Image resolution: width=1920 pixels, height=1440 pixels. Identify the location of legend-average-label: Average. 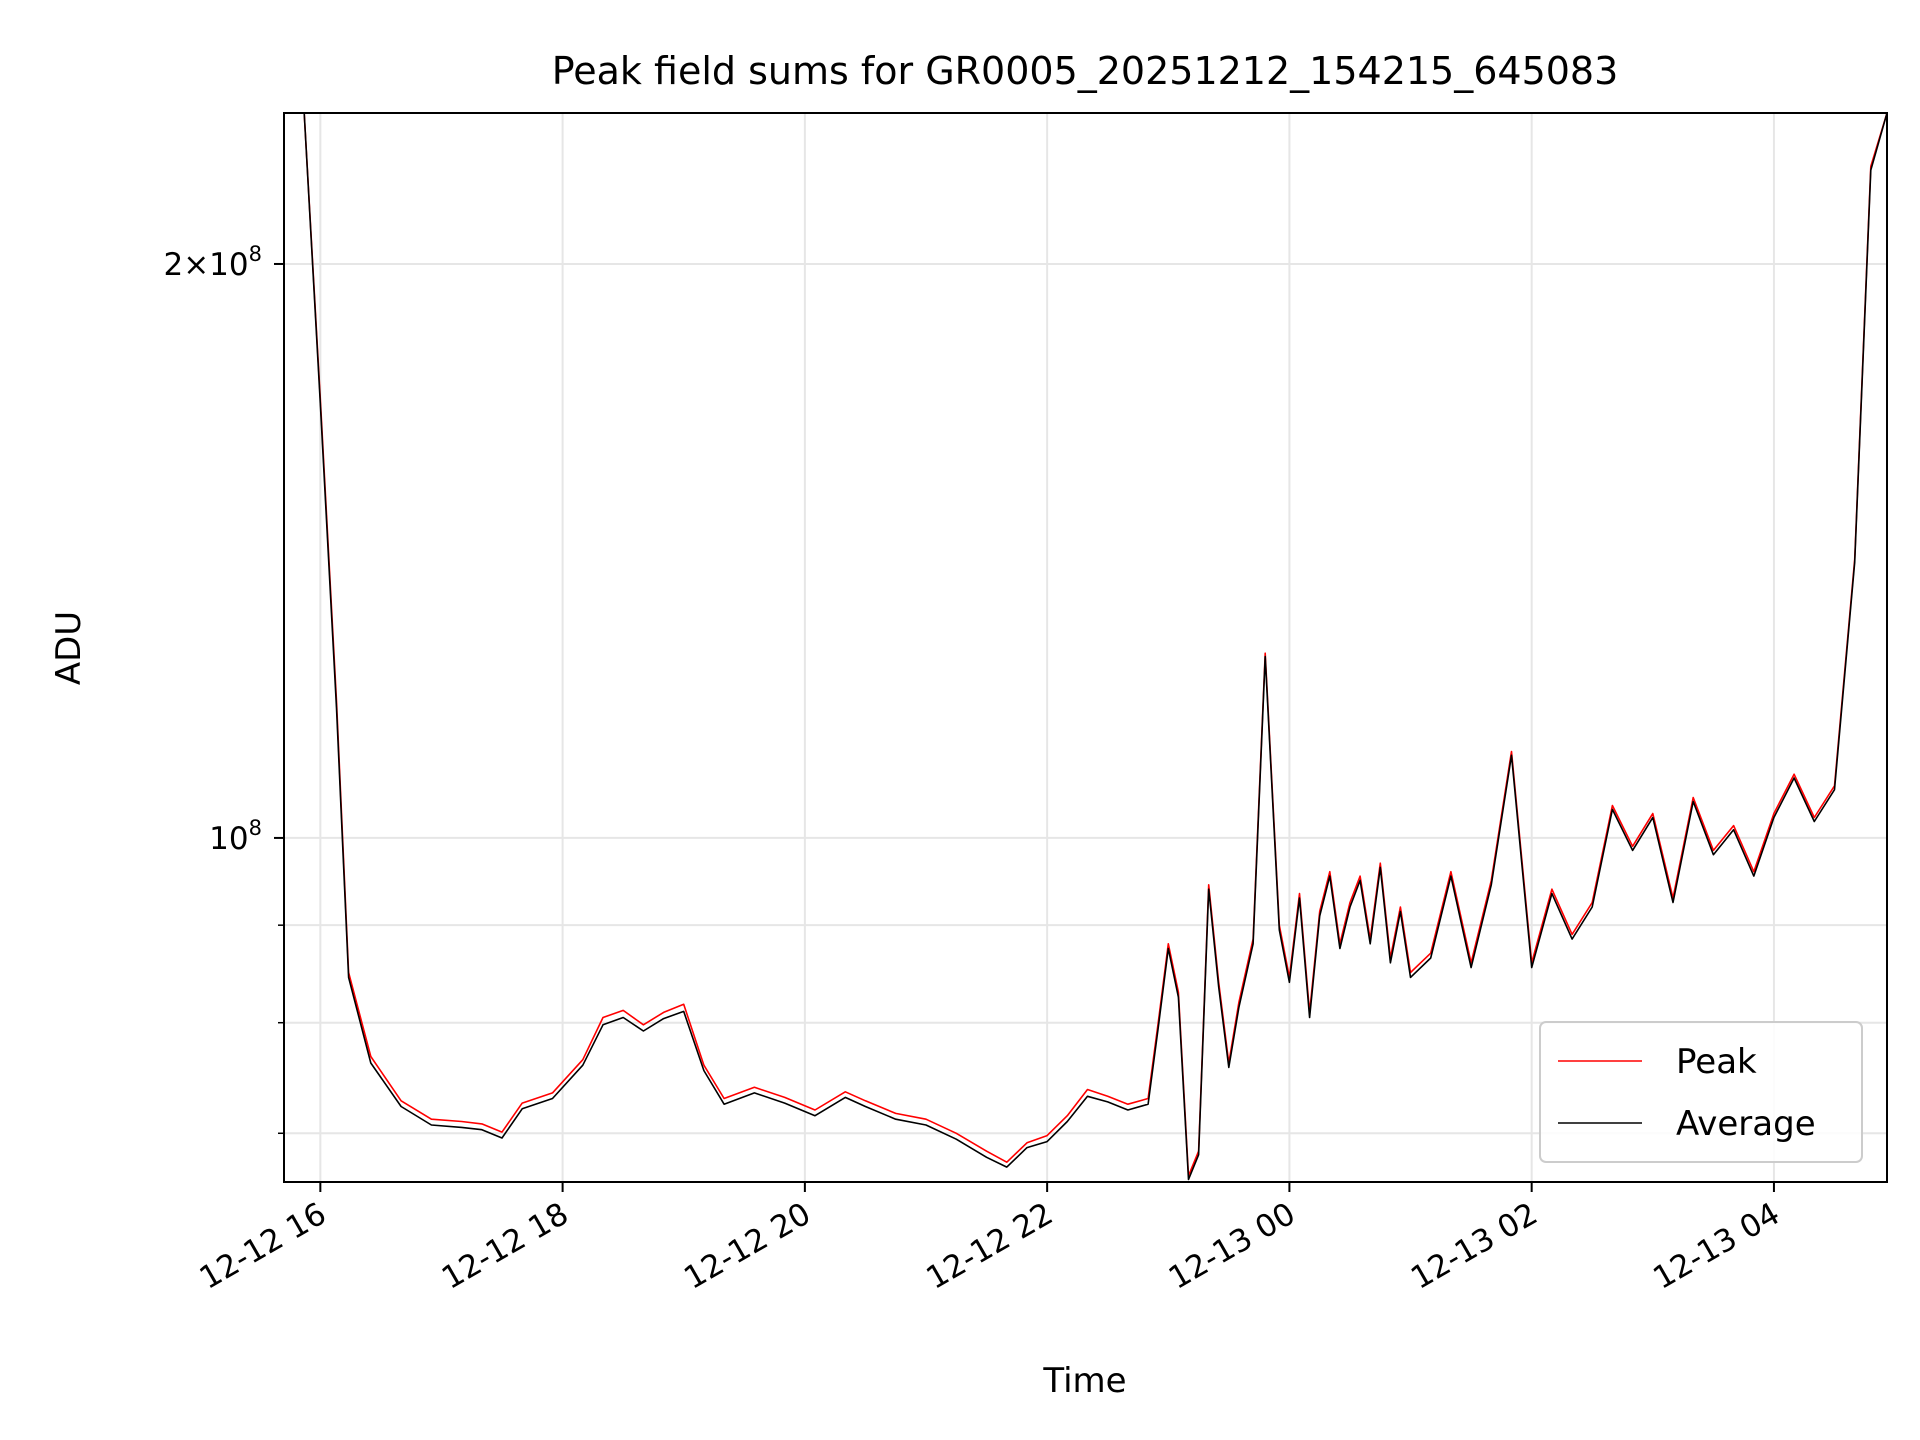
(1746, 1124).